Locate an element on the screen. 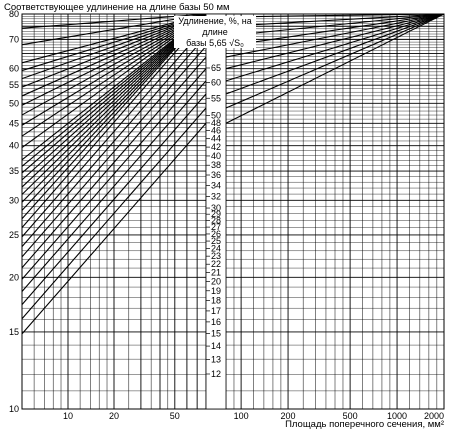 This screenshot has width=452, height=432. center-scale-label: 44 is located at coordinates (216, 139).